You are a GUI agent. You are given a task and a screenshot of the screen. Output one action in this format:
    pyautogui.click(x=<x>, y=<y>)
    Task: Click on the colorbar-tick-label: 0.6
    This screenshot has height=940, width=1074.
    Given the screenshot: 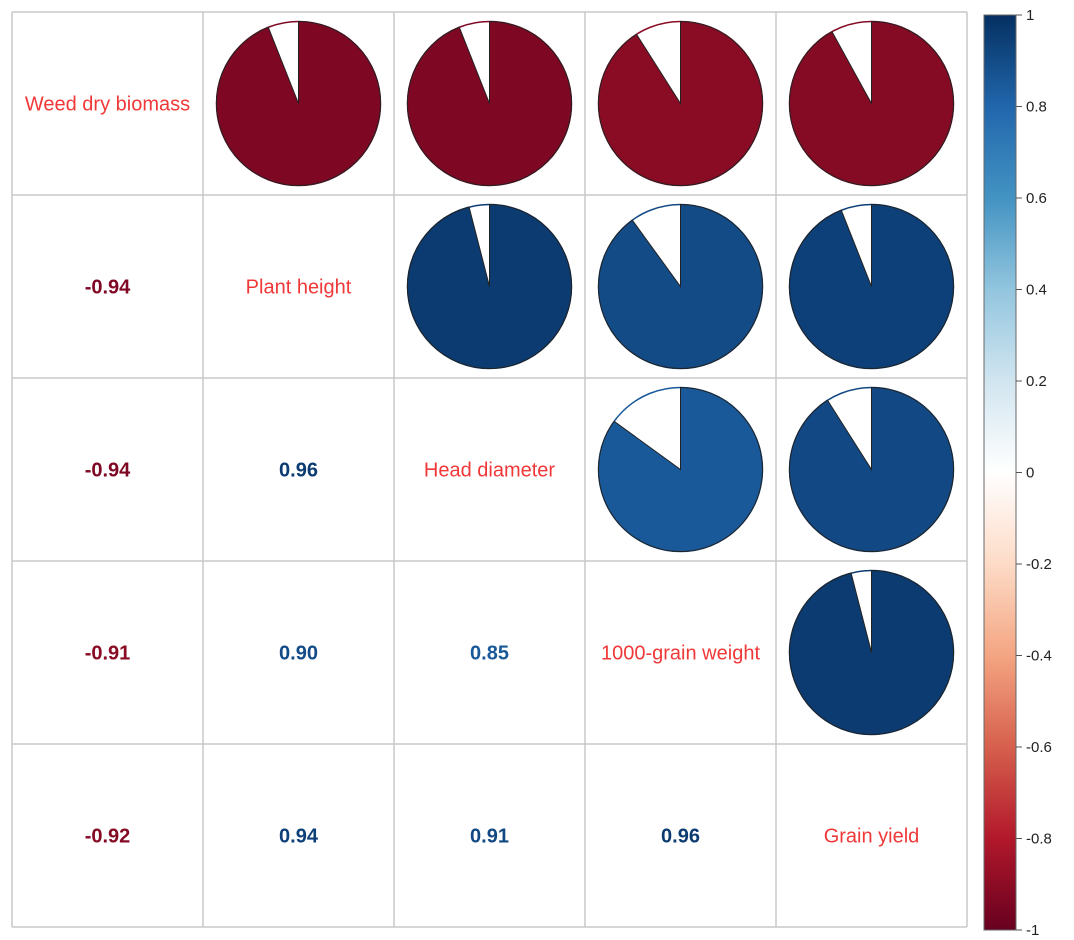 What is the action you would take?
    pyautogui.click(x=1036, y=198)
    